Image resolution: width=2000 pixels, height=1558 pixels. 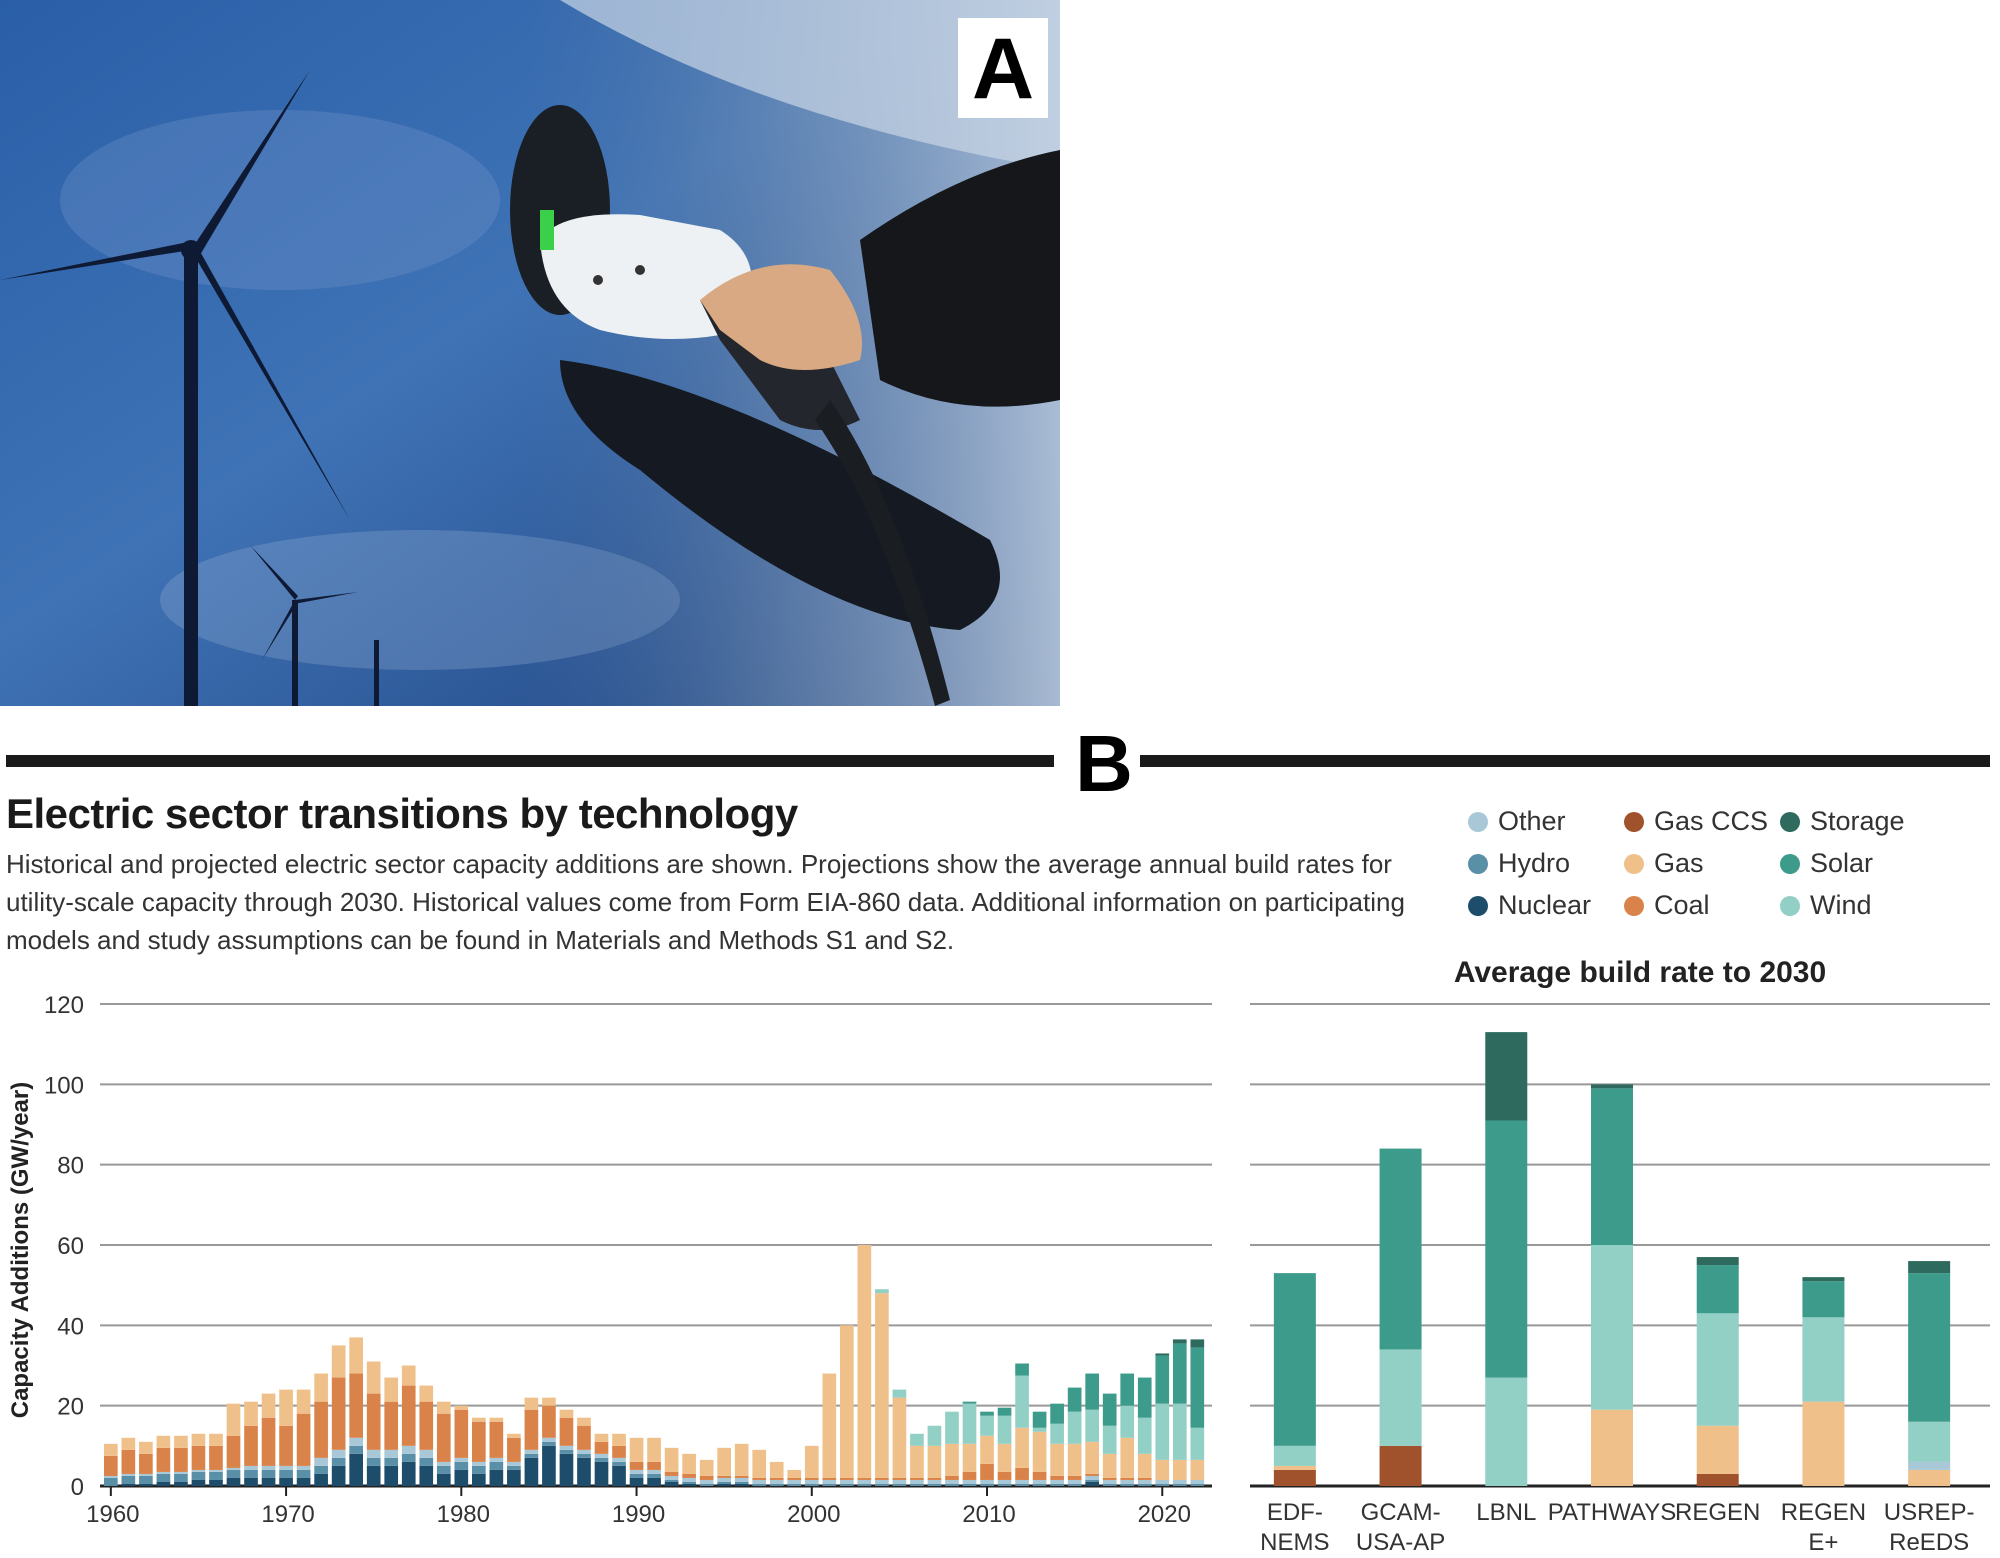 I want to click on category-label: NEMS, so click(x=1294, y=1542).